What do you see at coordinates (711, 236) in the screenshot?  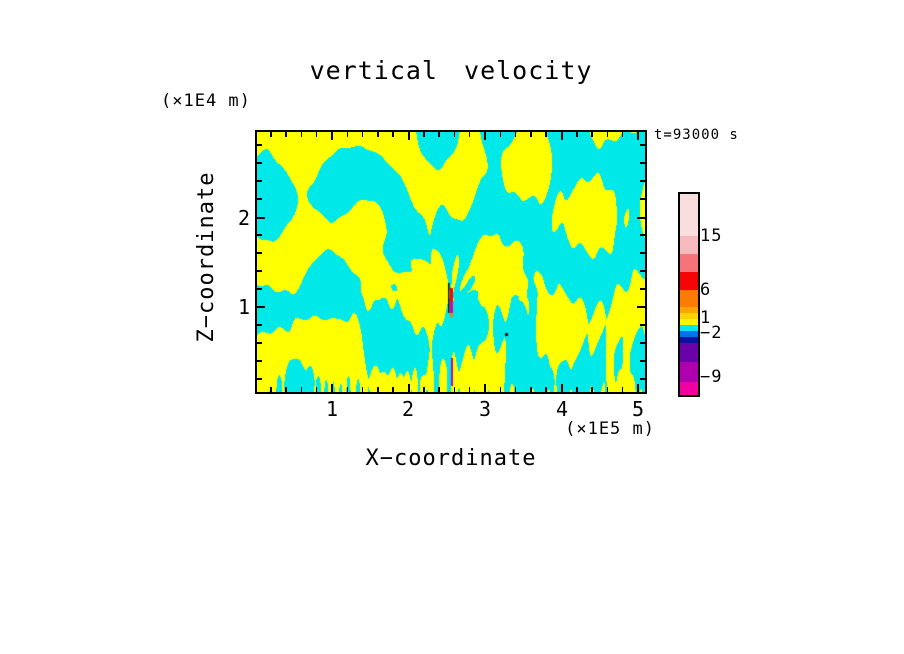 I see `colorbar-tick-label: 15` at bounding box center [711, 236].